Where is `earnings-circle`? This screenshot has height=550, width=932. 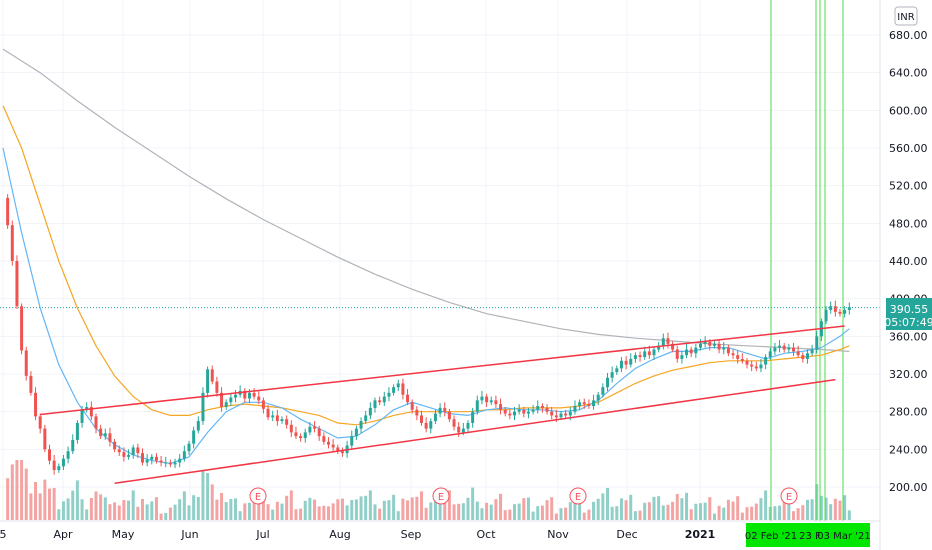 earnings-circle is located at coordinates (258, 496).